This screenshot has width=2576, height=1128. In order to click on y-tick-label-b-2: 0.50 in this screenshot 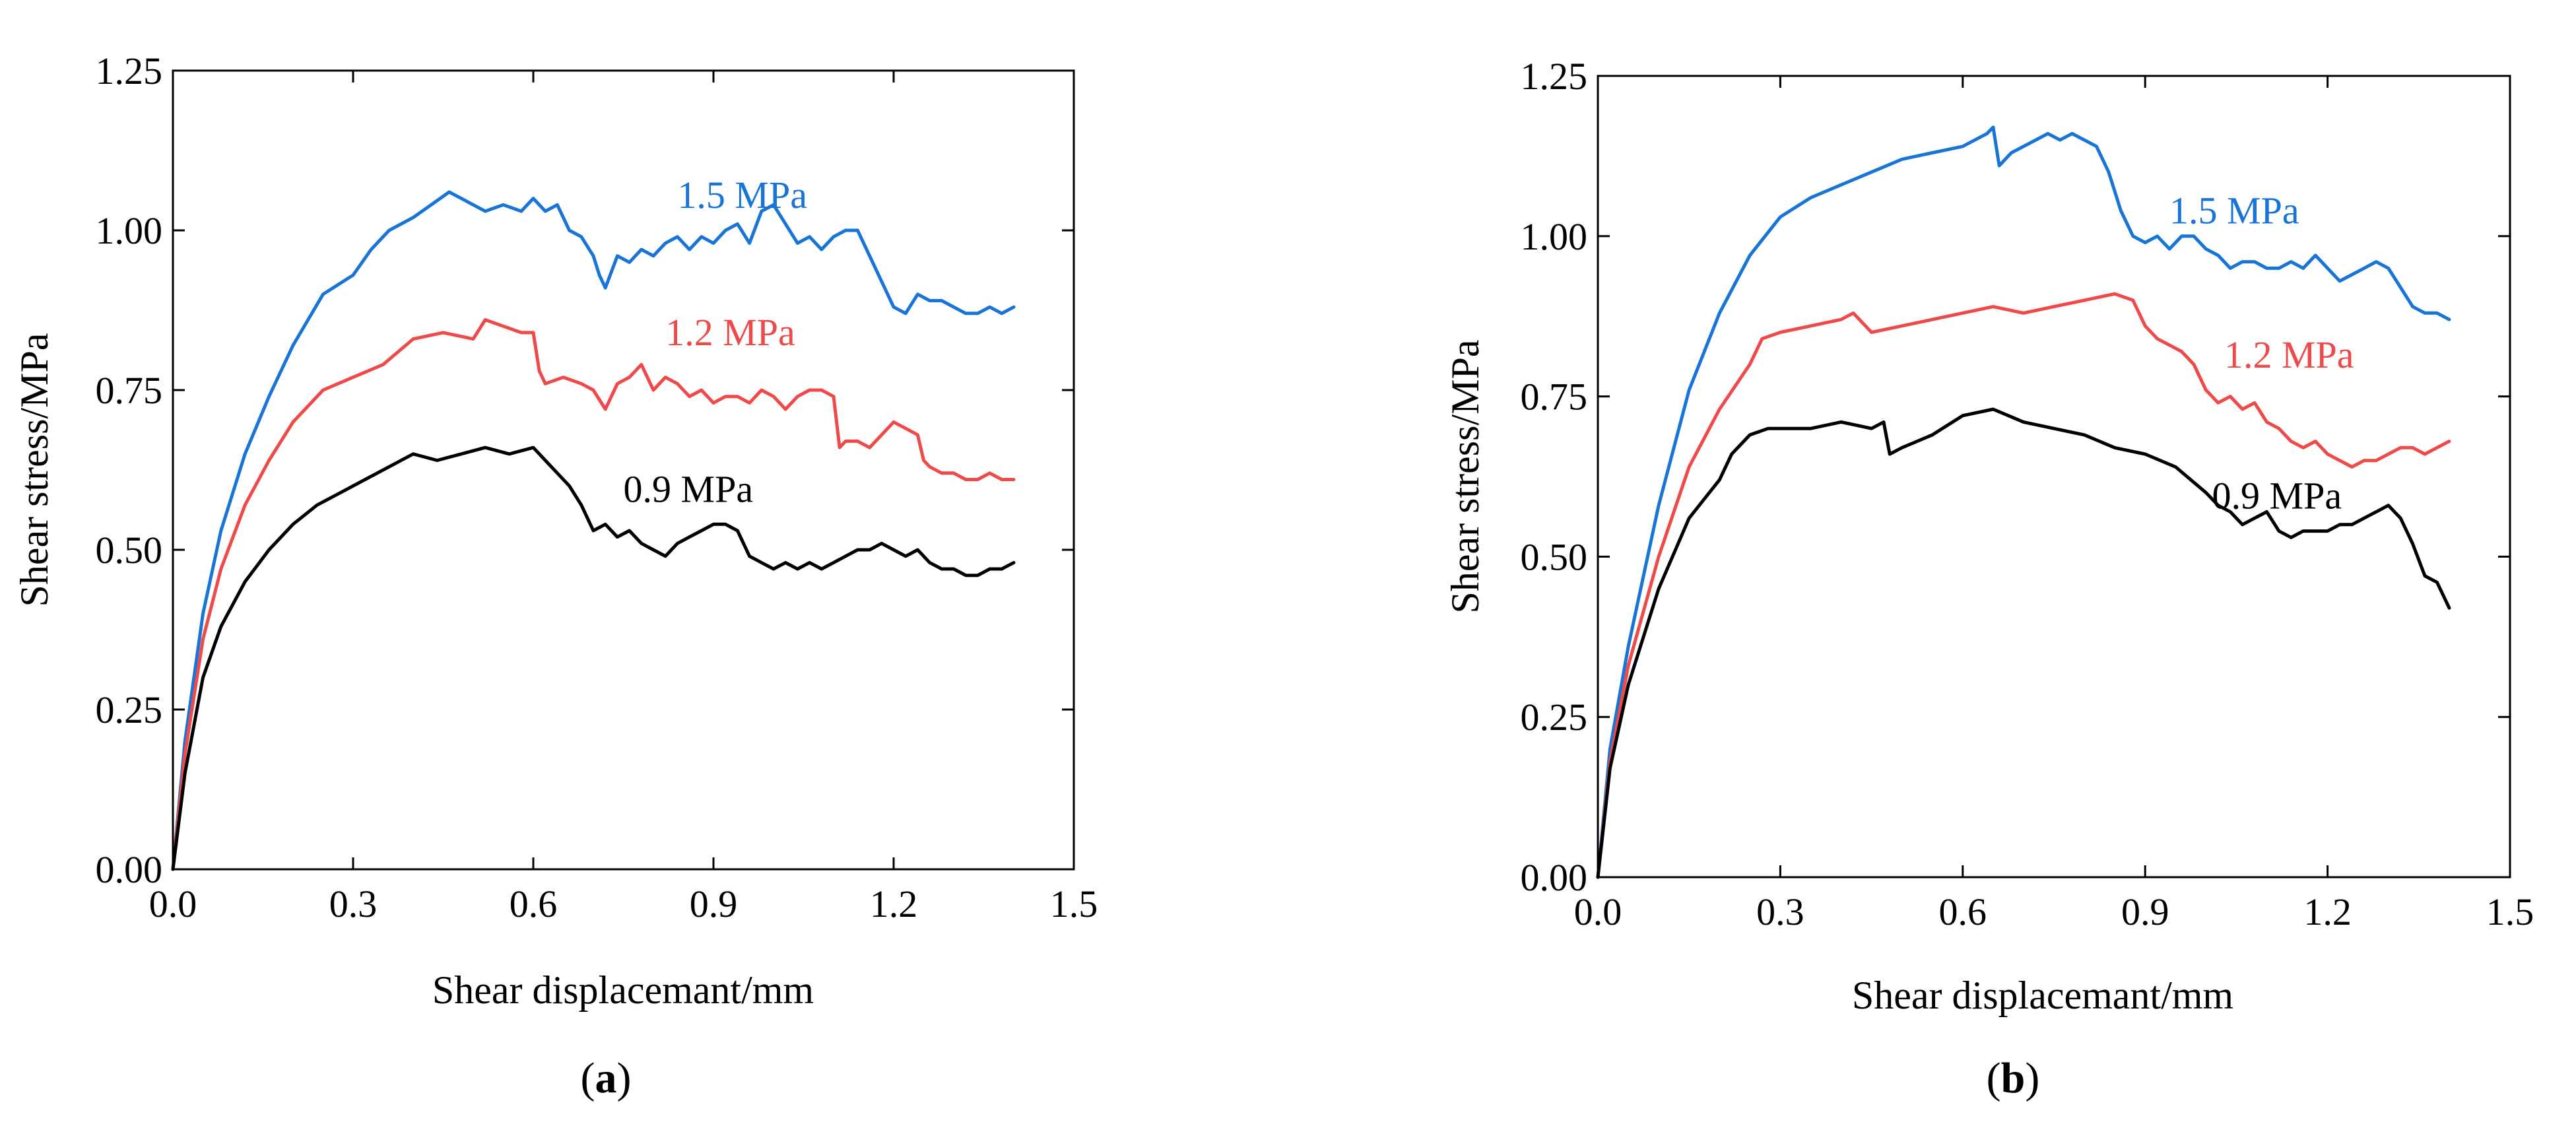, I will do `click(1554, 556)`.